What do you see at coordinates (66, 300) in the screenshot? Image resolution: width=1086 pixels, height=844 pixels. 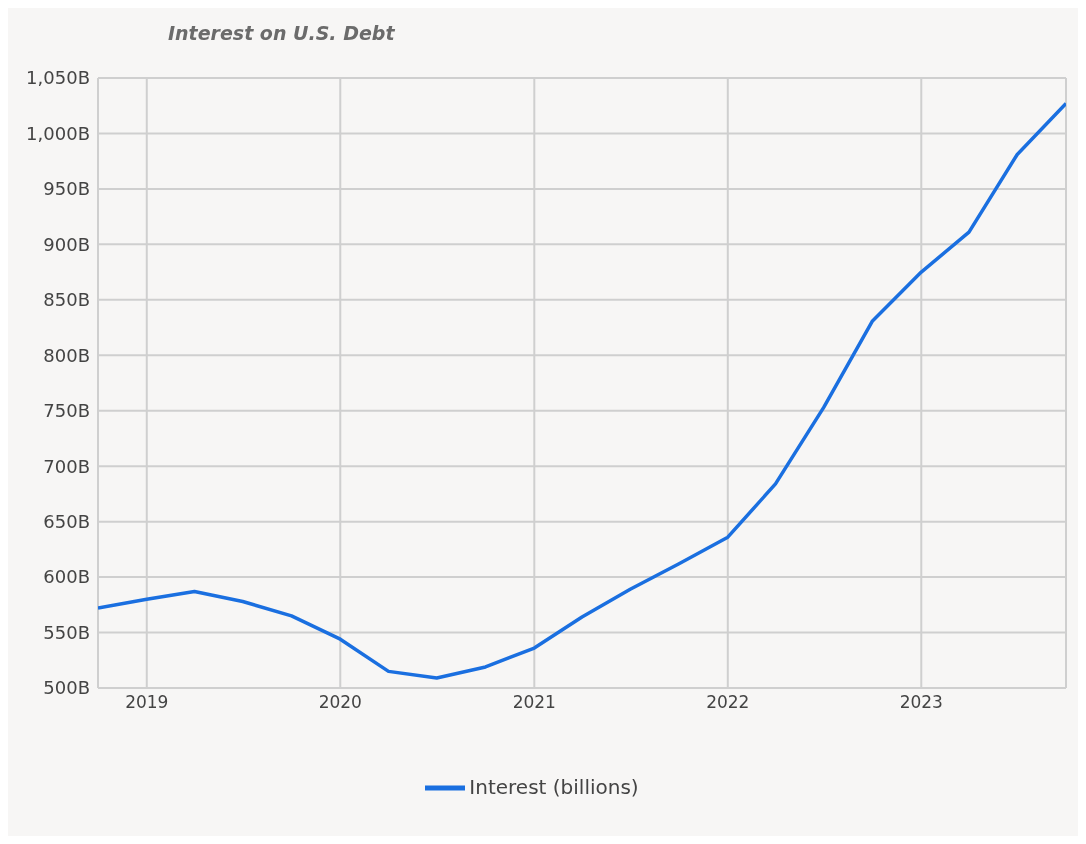 I see `y-tick-label: 850B` at bounding box center [66, 300].